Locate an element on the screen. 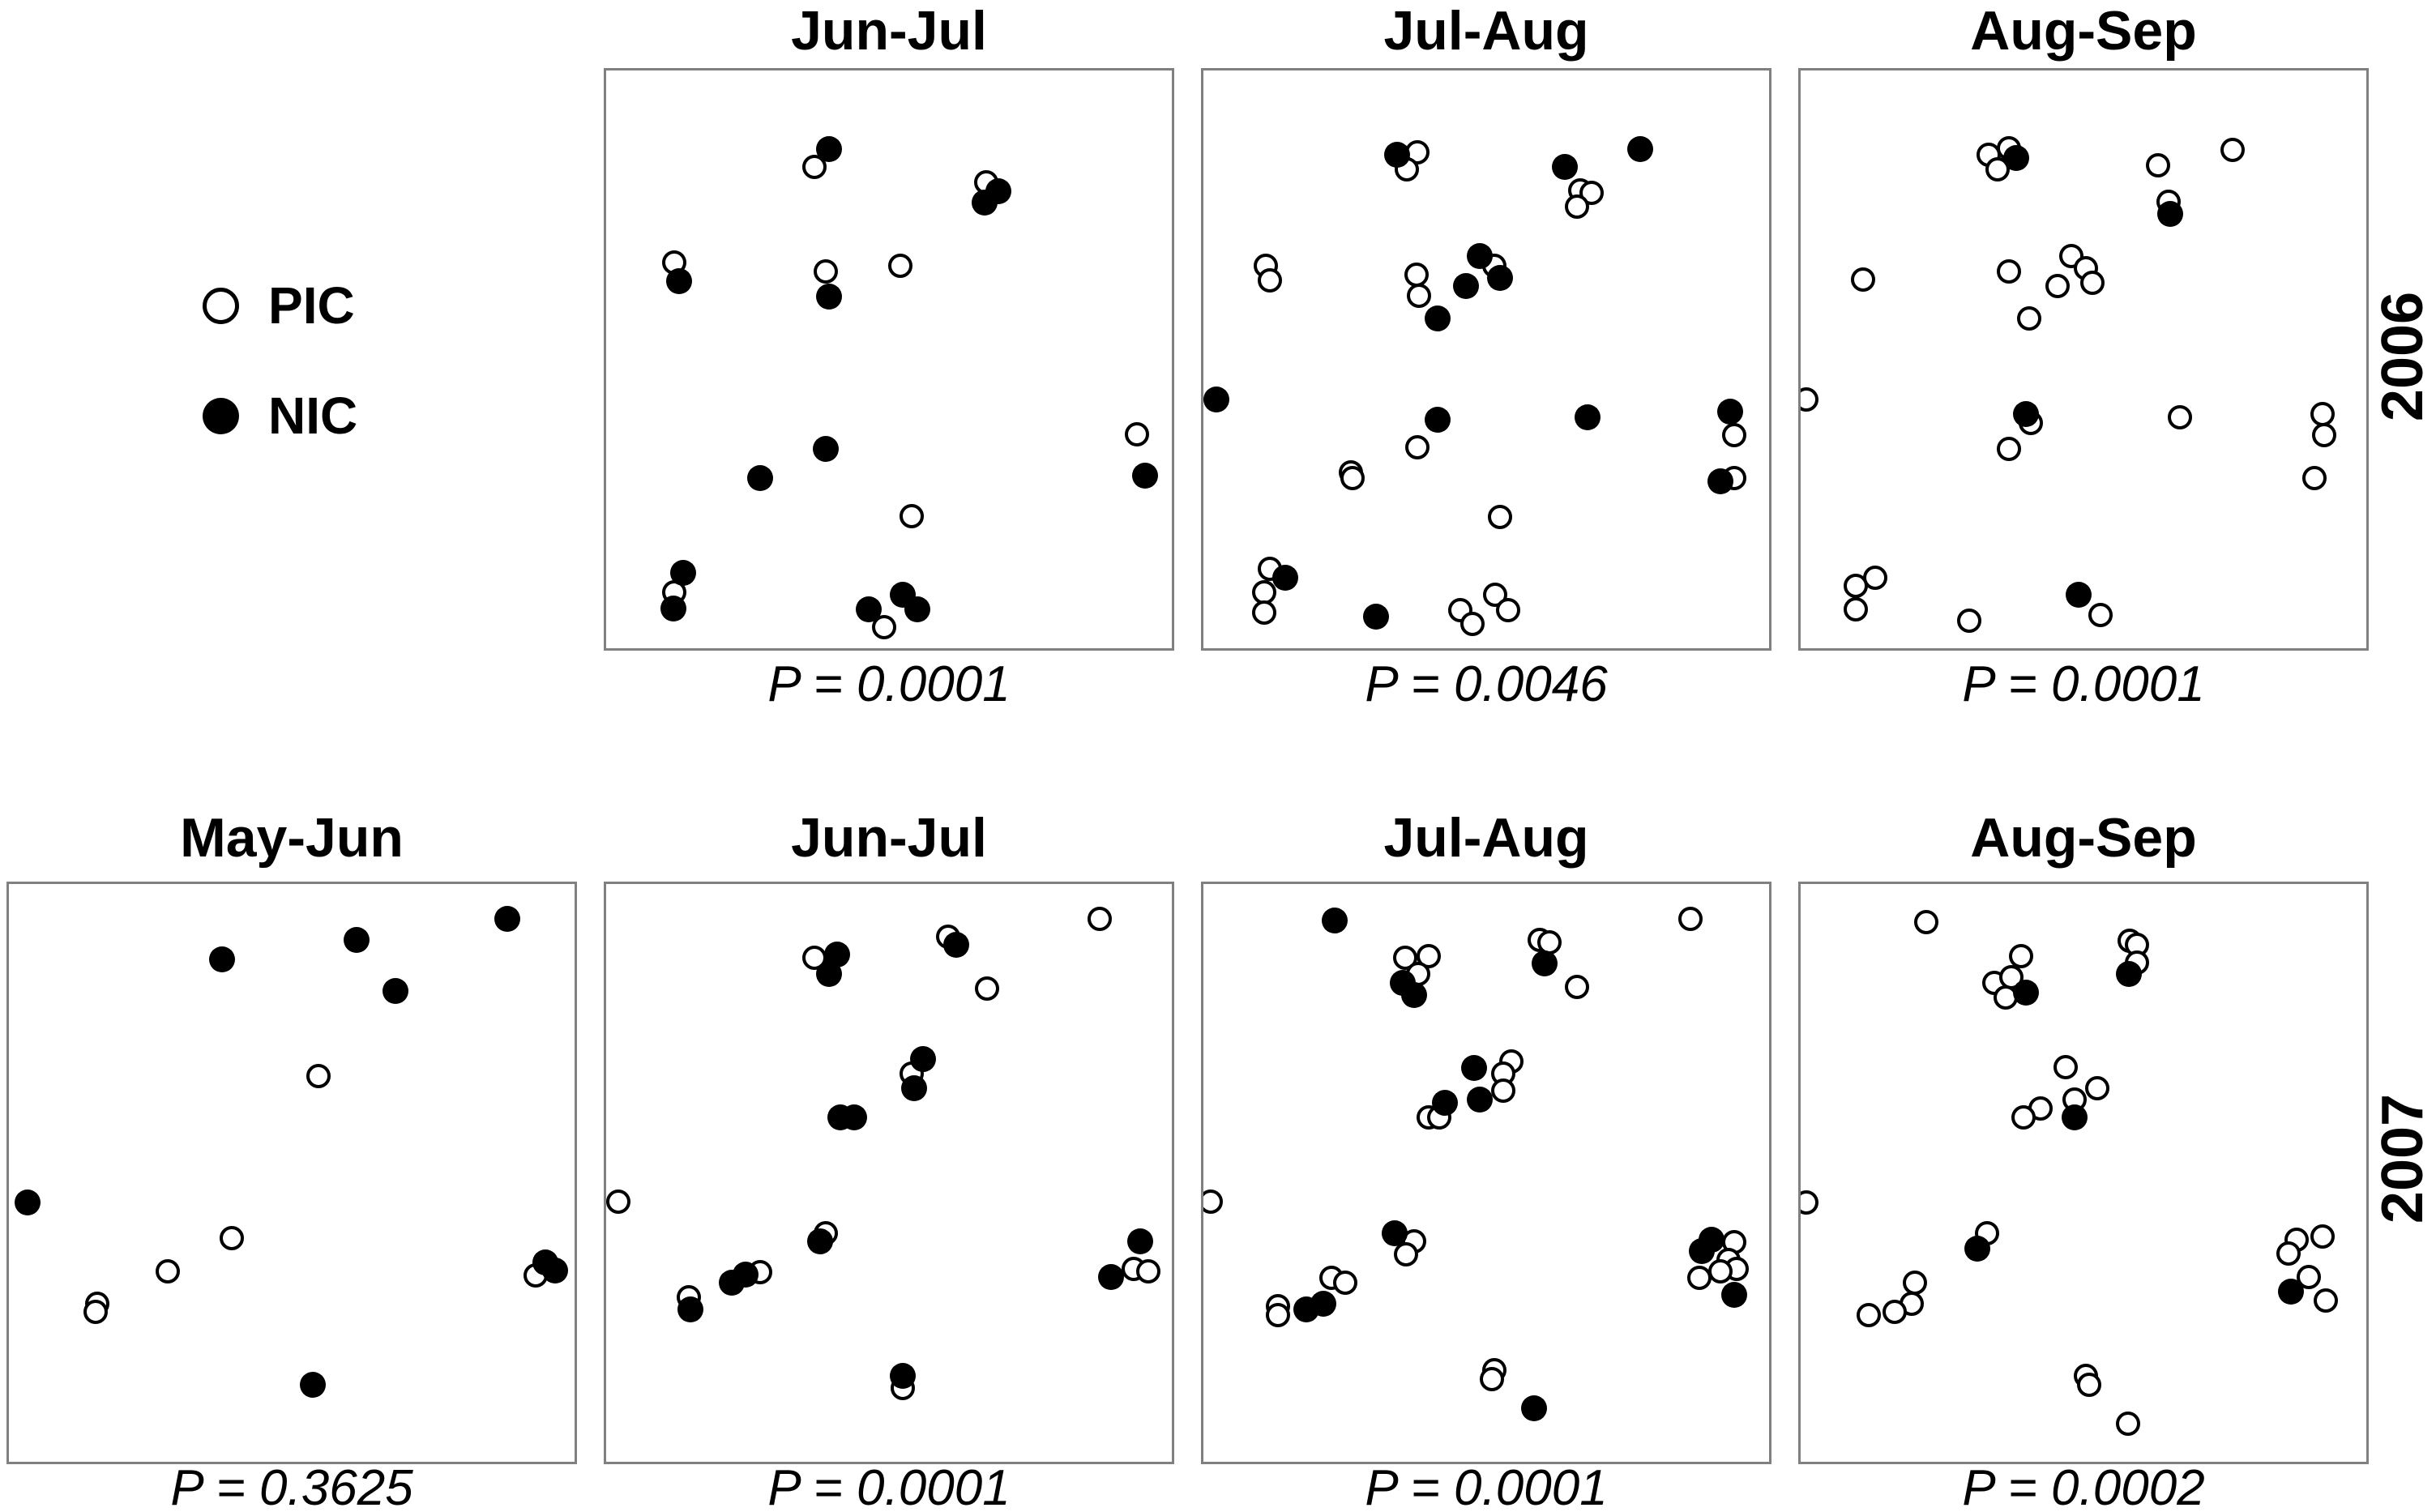  p-value-label: P = 0.0046 is located at coordinates (1487, 684).